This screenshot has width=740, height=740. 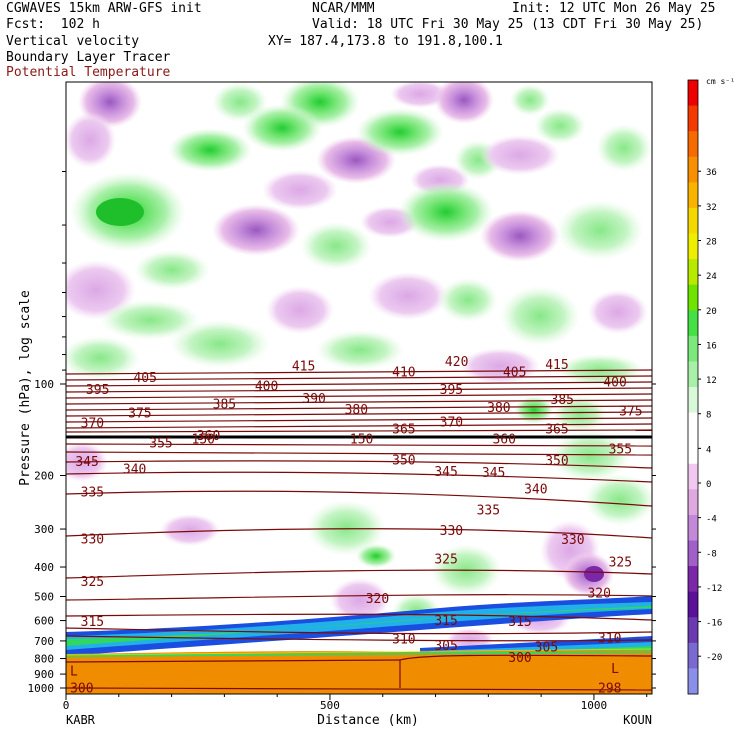 I want to click on colorbar-label: 12, so click(x=711, y=381).